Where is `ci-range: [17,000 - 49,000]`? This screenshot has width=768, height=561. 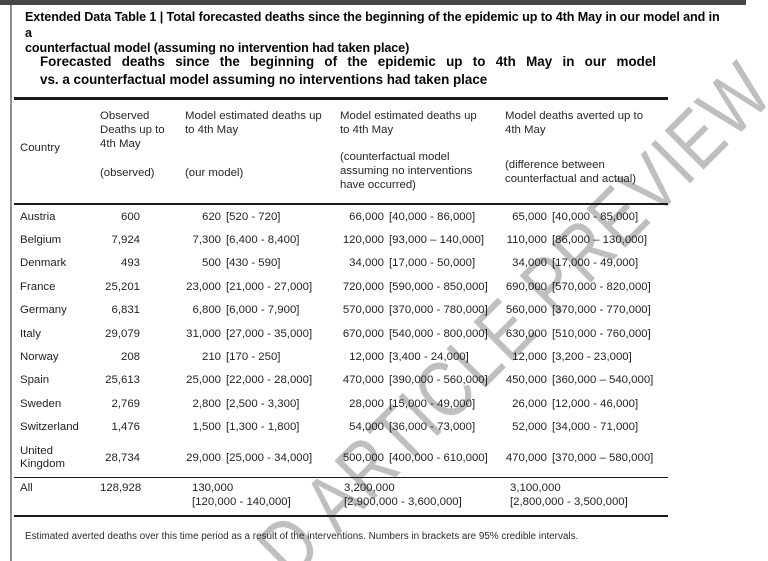 ci-range: [17,000 - 49,000] is located at coordinates (595, 263).